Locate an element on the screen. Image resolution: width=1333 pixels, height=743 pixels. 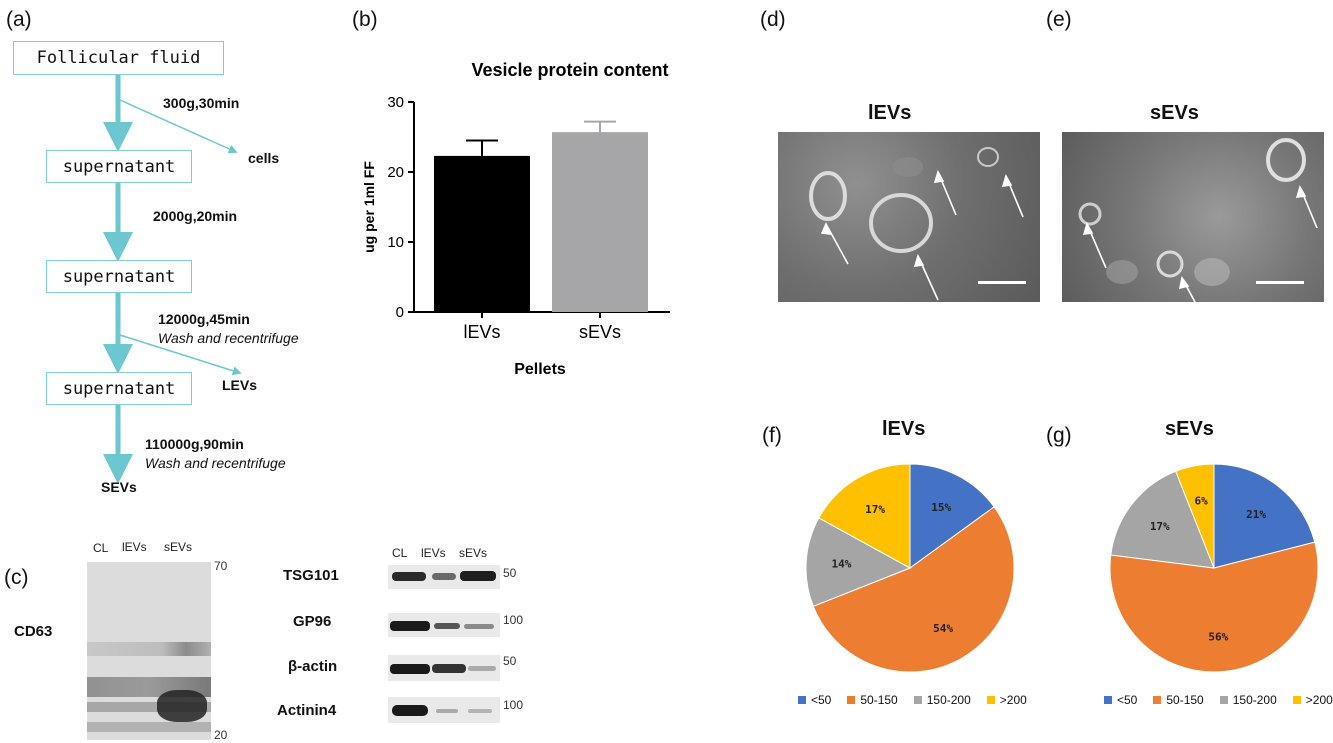
panel-letter-g: (g) is located at coordinates (1059, 435).